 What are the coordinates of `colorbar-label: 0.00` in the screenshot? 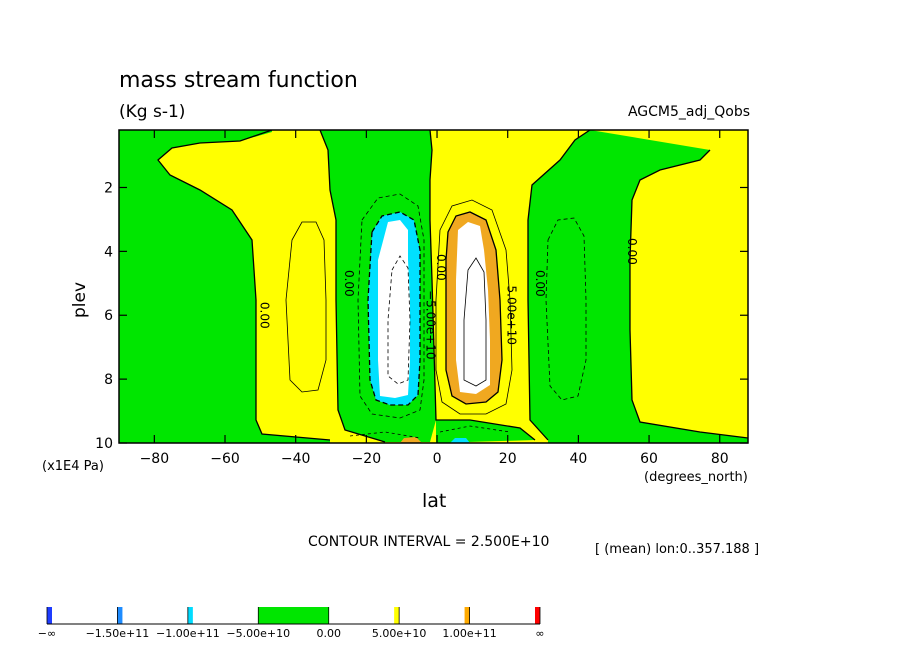 It's located at (328, 633).